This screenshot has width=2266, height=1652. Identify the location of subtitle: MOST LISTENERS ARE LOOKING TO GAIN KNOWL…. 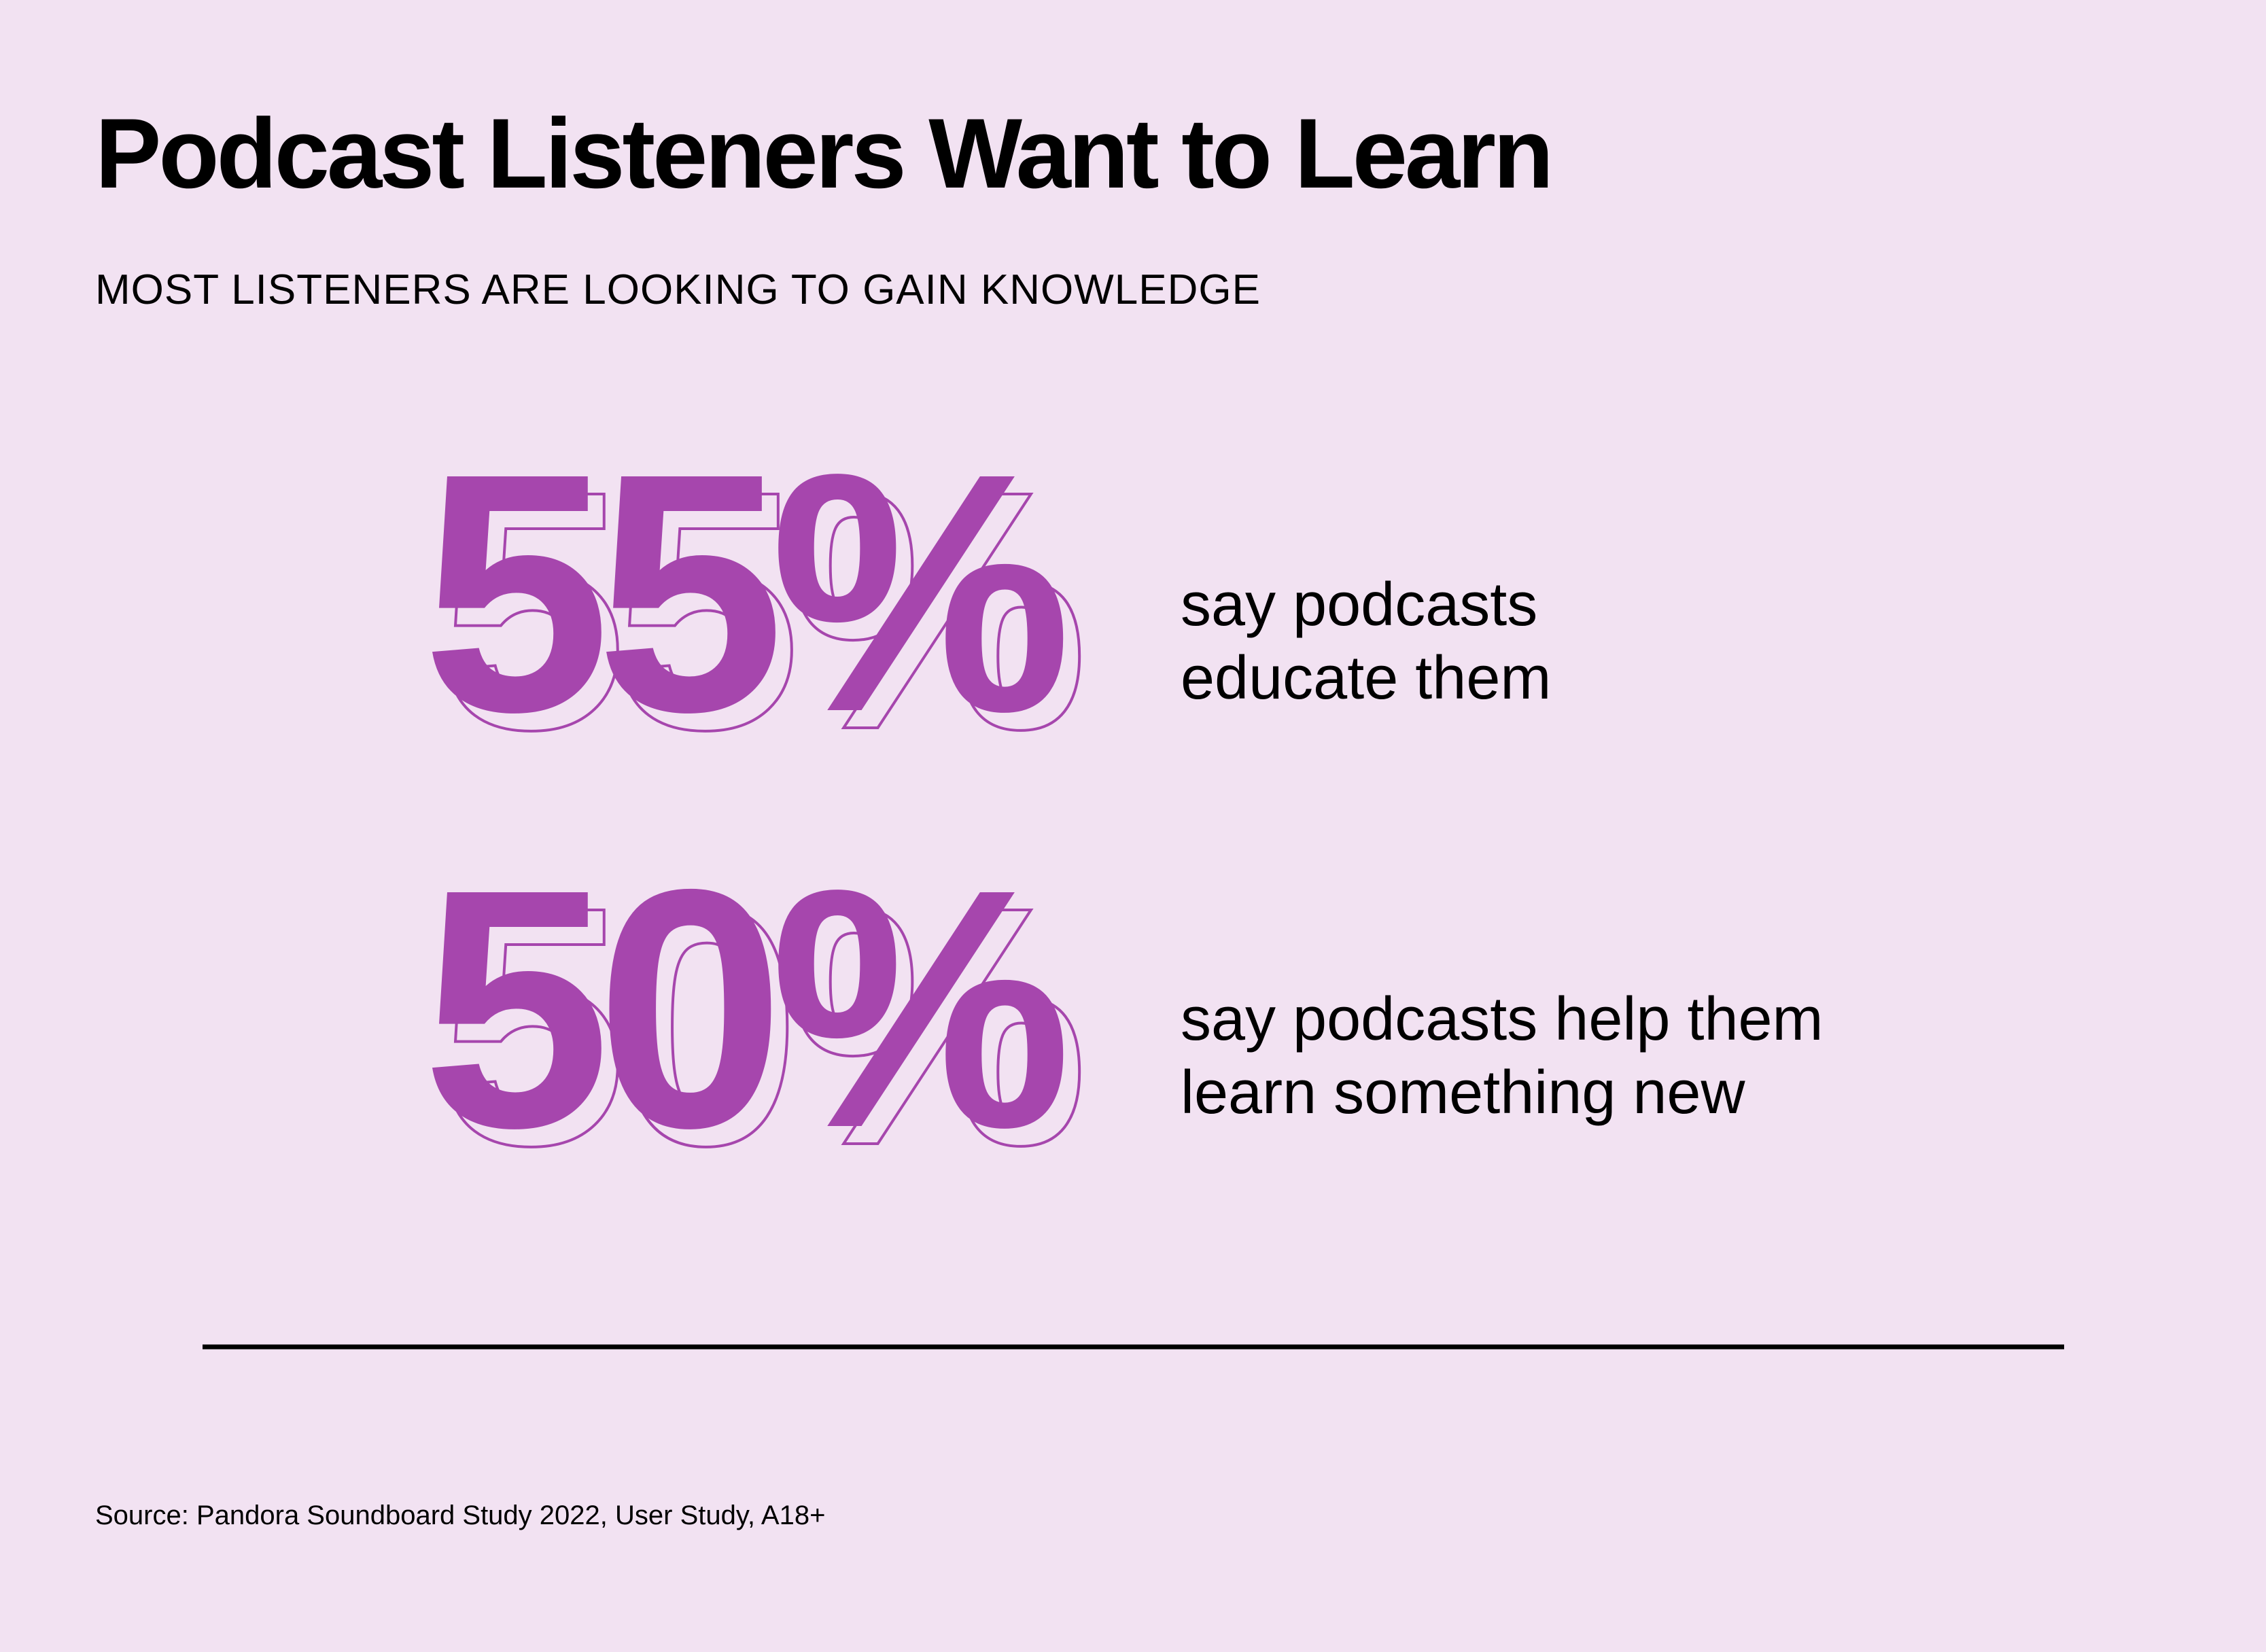
(678, 289).